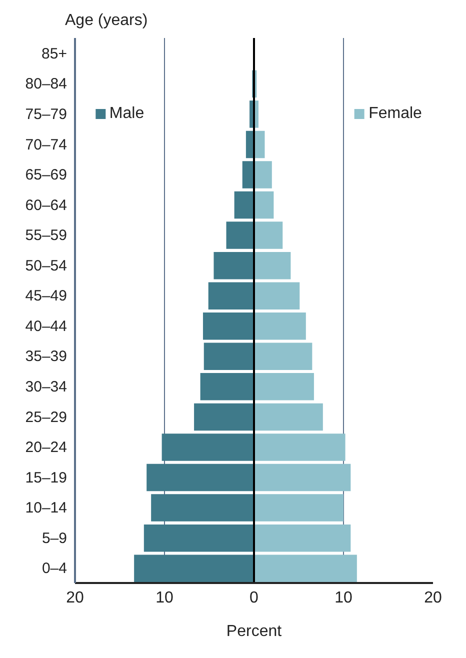 The image size is (466, 658). What do you see at coordinates (46, 115) in the screenshot?
I see `y-tick-label: 75–79` at bounding box center [46, 115].